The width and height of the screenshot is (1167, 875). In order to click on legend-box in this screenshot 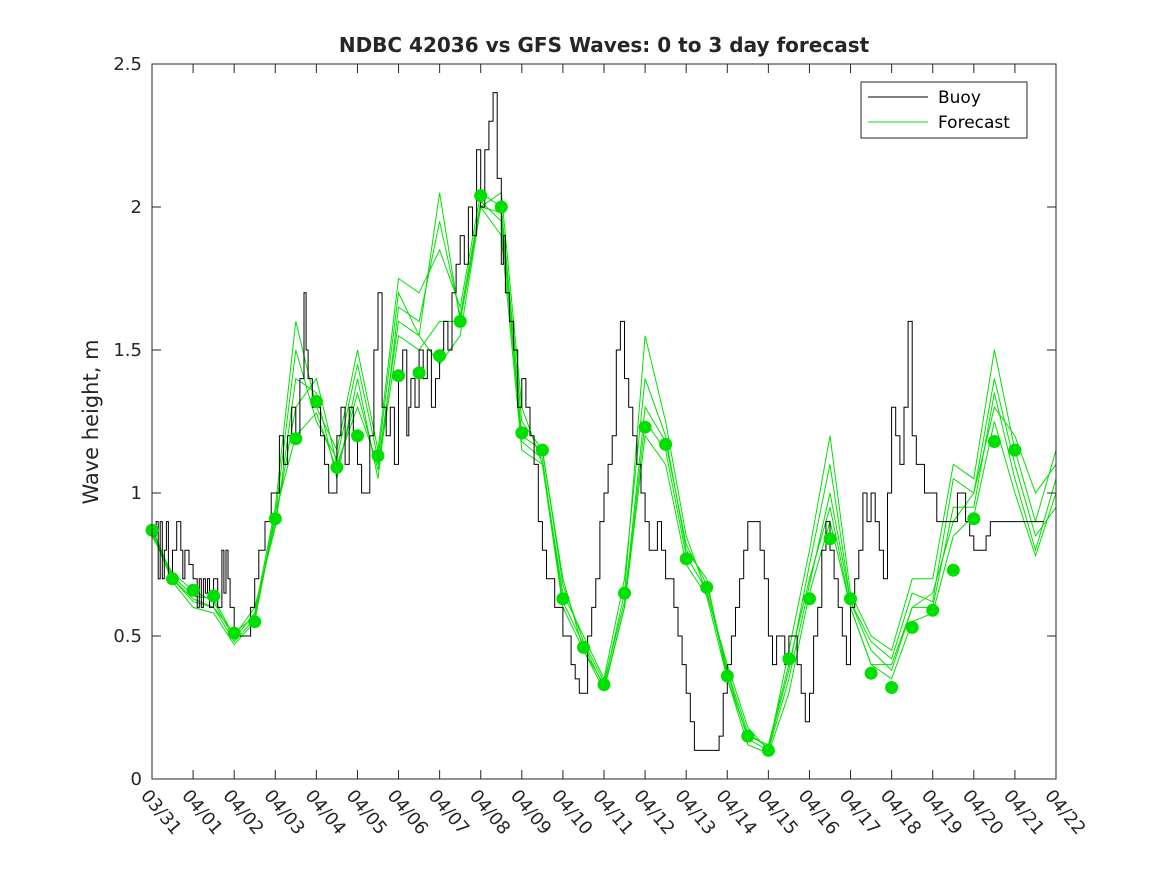, I will do `click(944, 110)`.